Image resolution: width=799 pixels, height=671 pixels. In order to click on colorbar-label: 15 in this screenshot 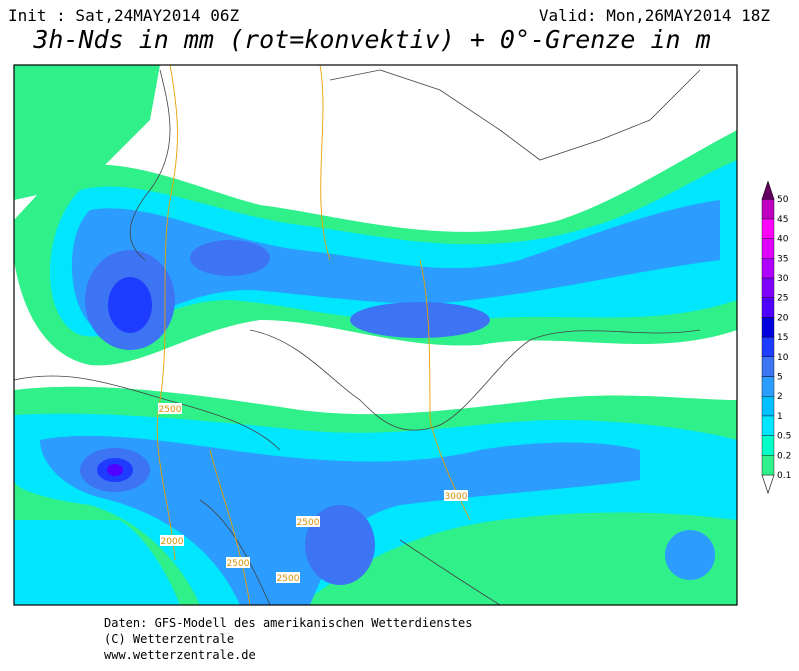, I will do `click(782, 338)`.